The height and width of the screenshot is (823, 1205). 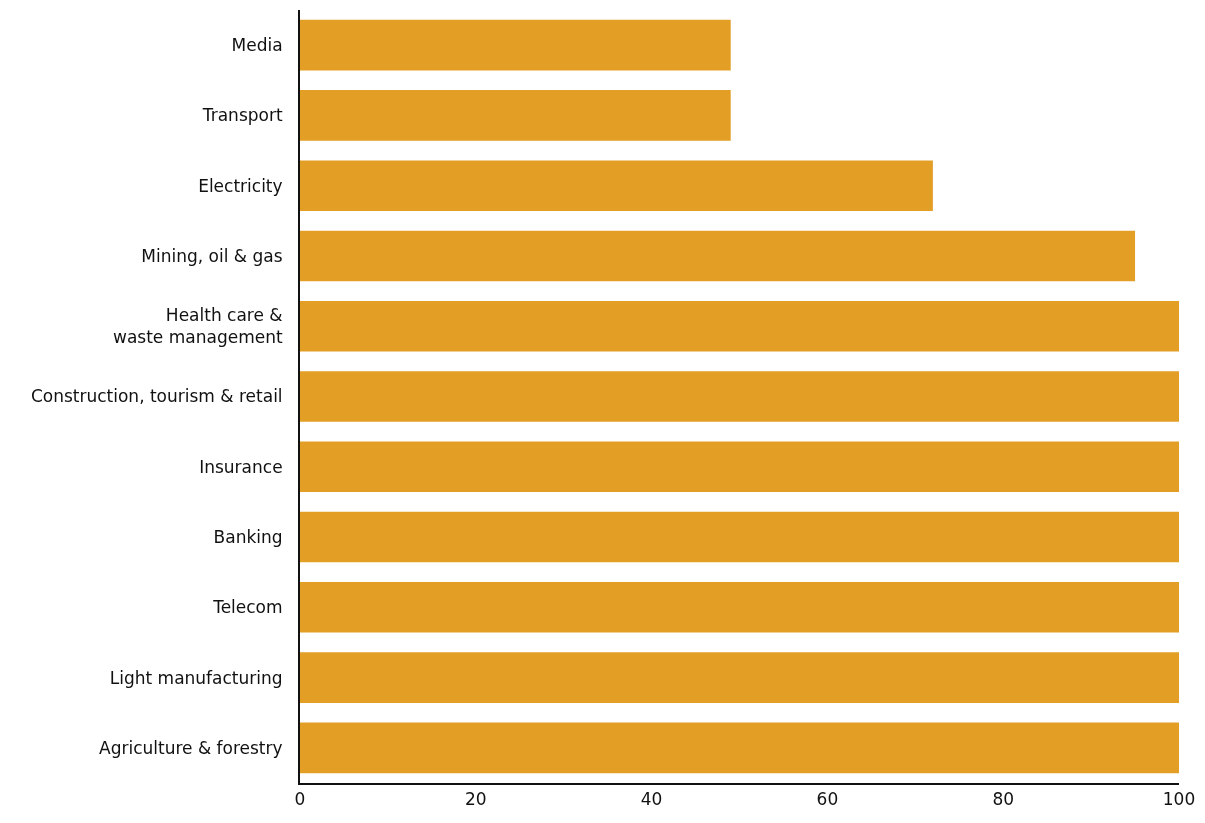 I want to click on y-tick-label: Telecom, so click(x=247, y=607).